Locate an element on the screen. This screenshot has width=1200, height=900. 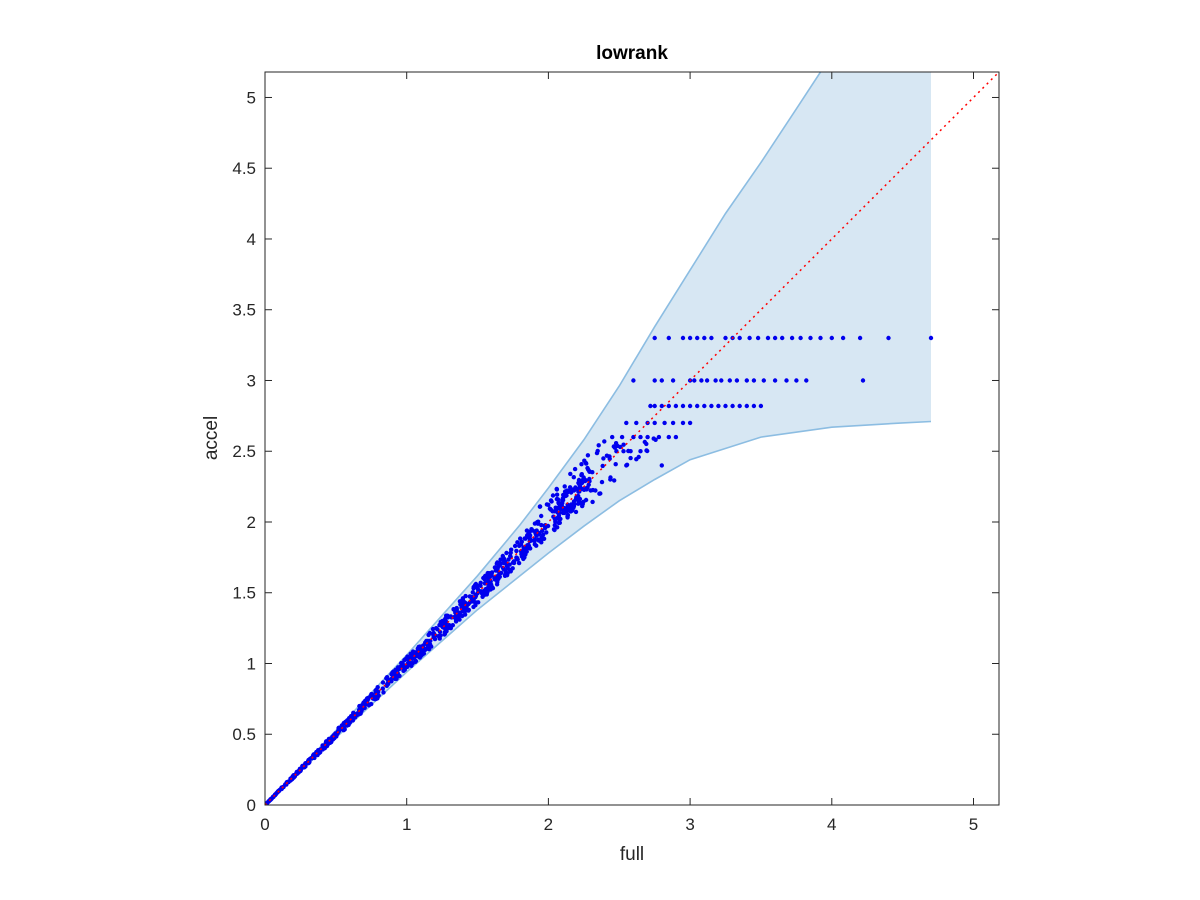
chart-title: lowrank is located at coordinates (632, 53).